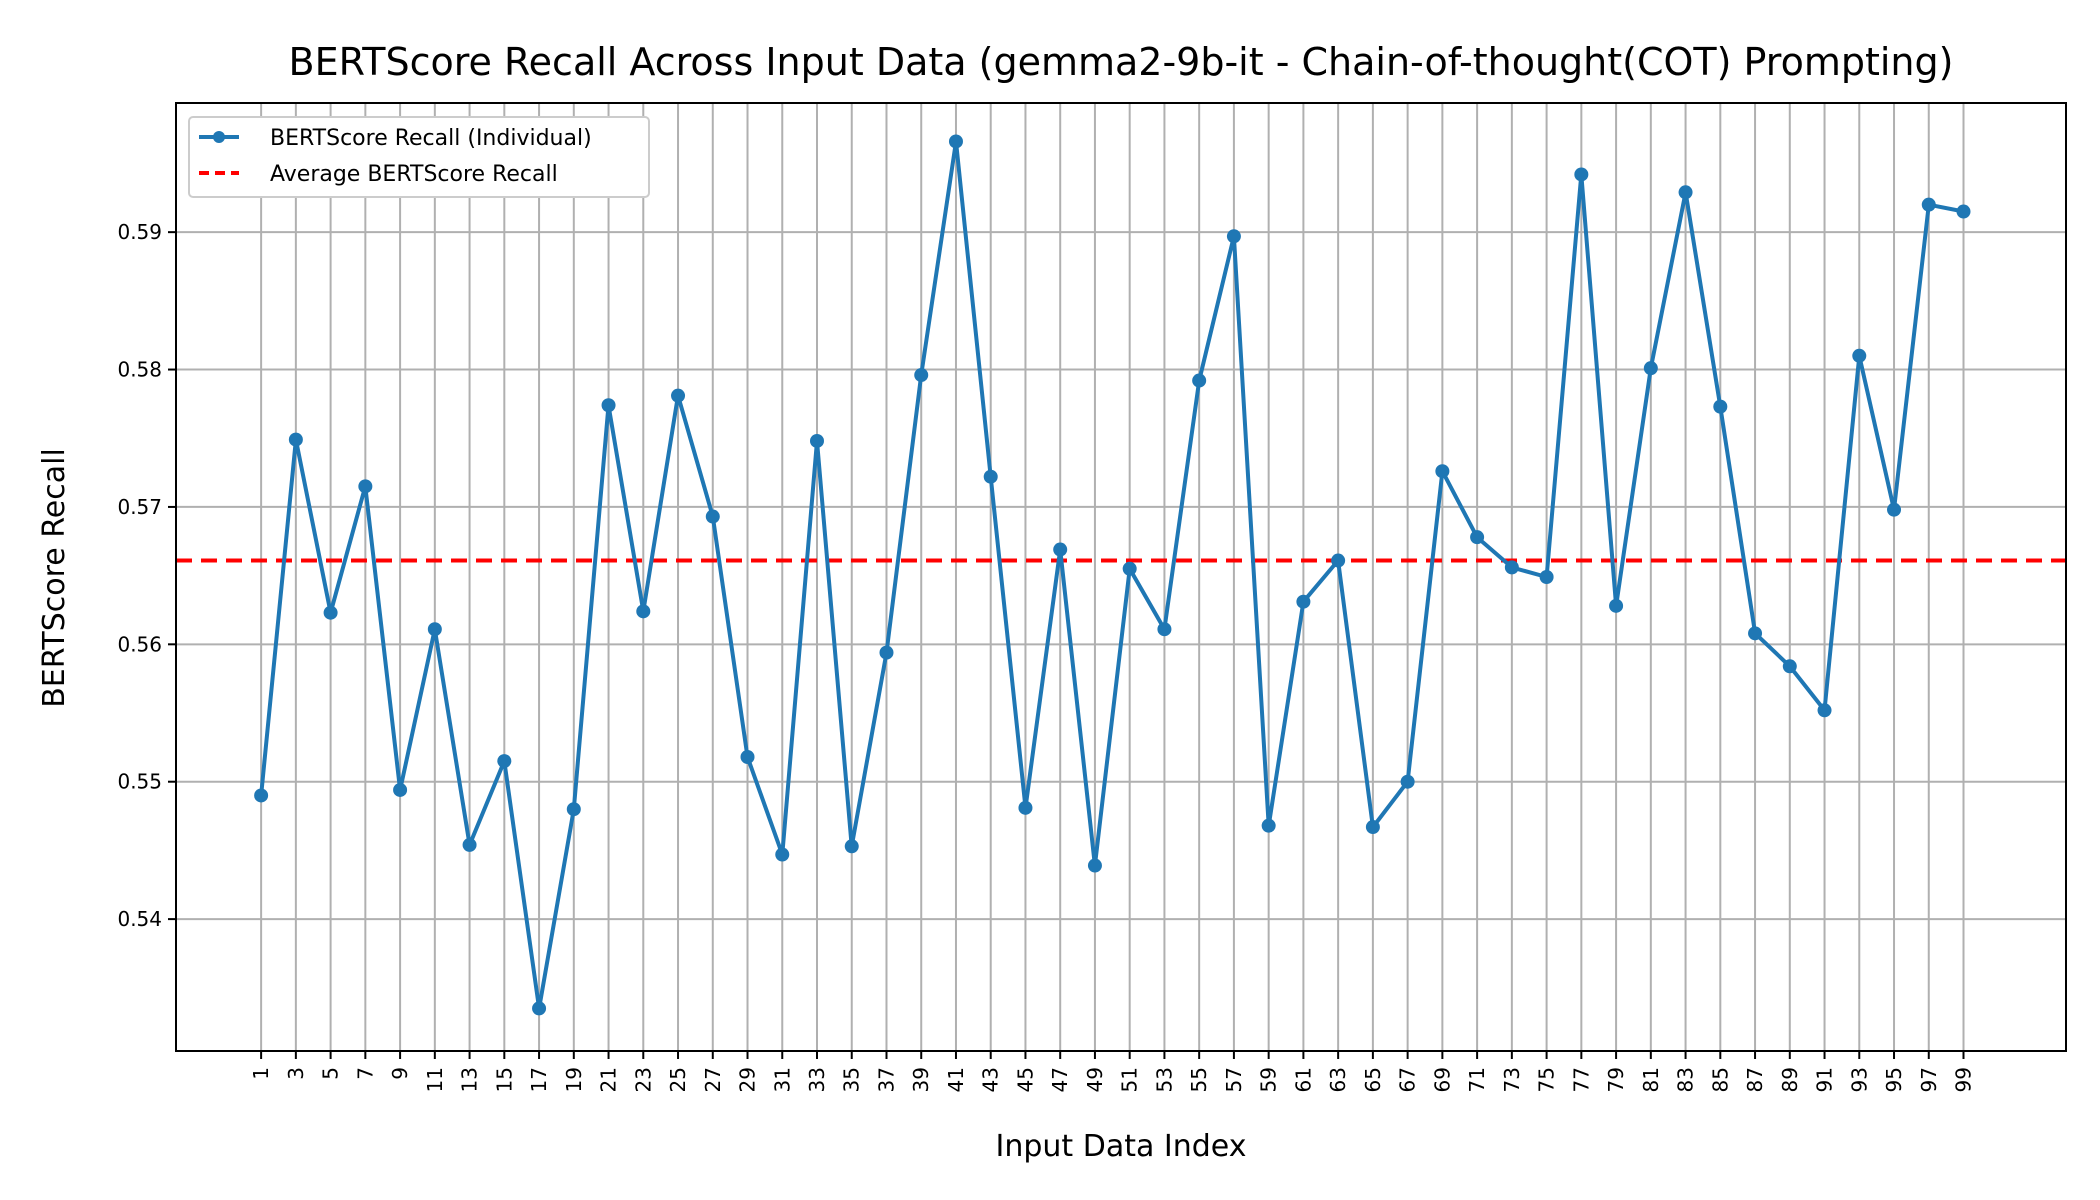  What do you see at coordinates (435, 1079) in the screenshot?
I see `x-tick-label: 11` at bounding box center [435, 1079].